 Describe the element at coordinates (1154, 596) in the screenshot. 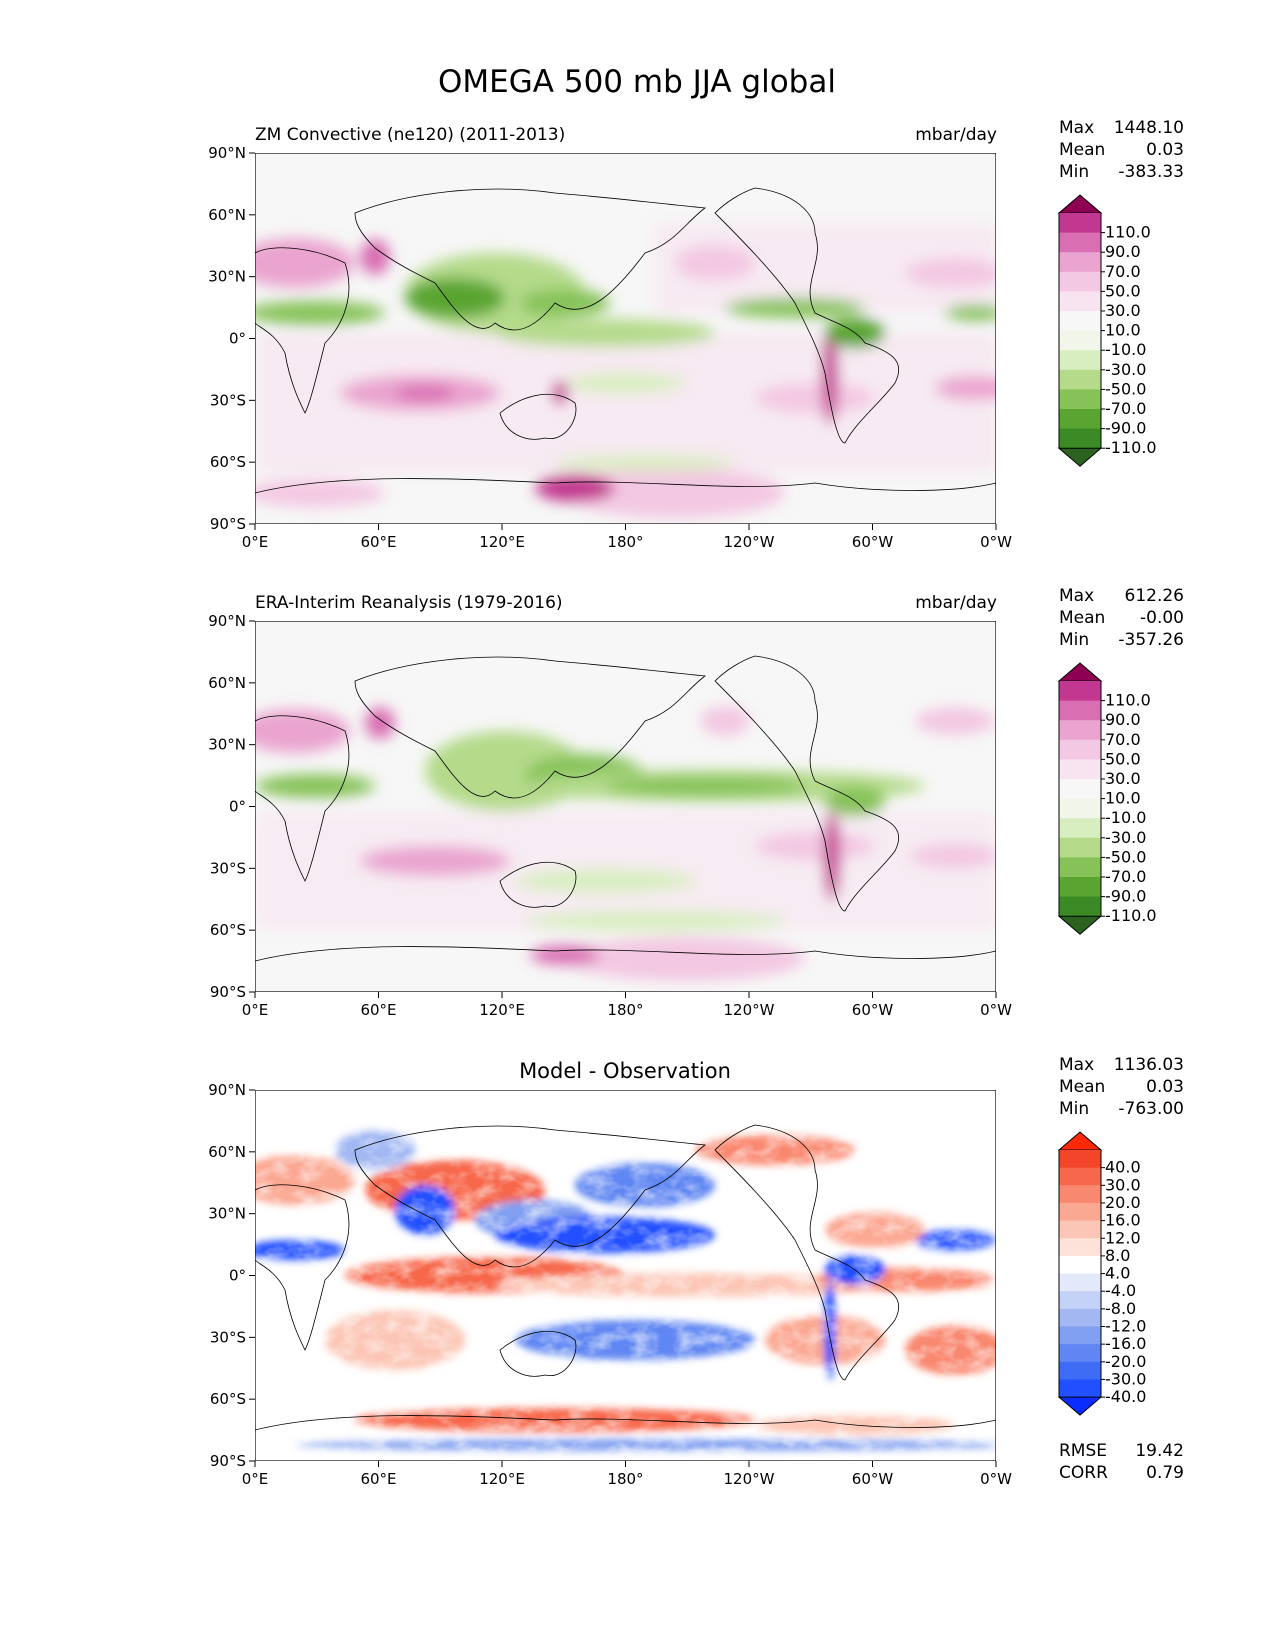

I see `stats-obs-max-value: 612.26` at that location.